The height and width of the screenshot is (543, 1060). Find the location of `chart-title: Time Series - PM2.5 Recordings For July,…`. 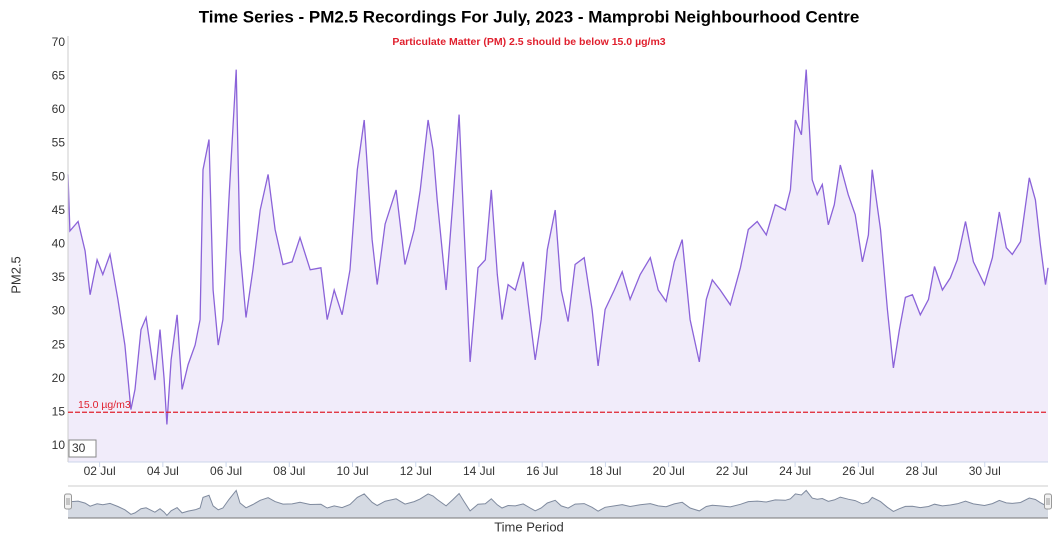

chart-title: Time Series - PM2.5 Recordings For July,… is located at coordinates (529, 16).